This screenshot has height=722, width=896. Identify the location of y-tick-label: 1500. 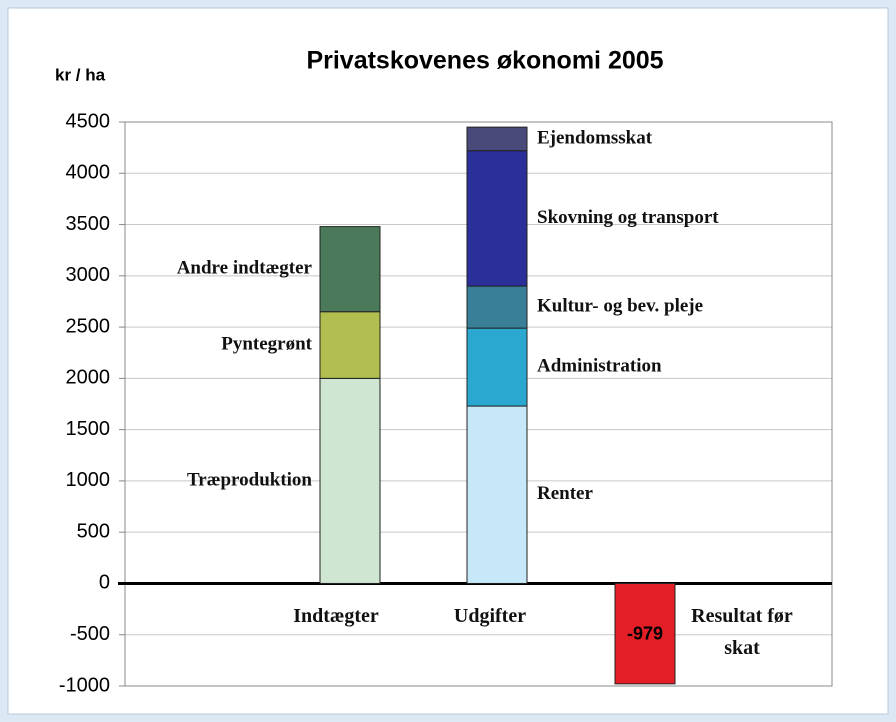
(88, 429).